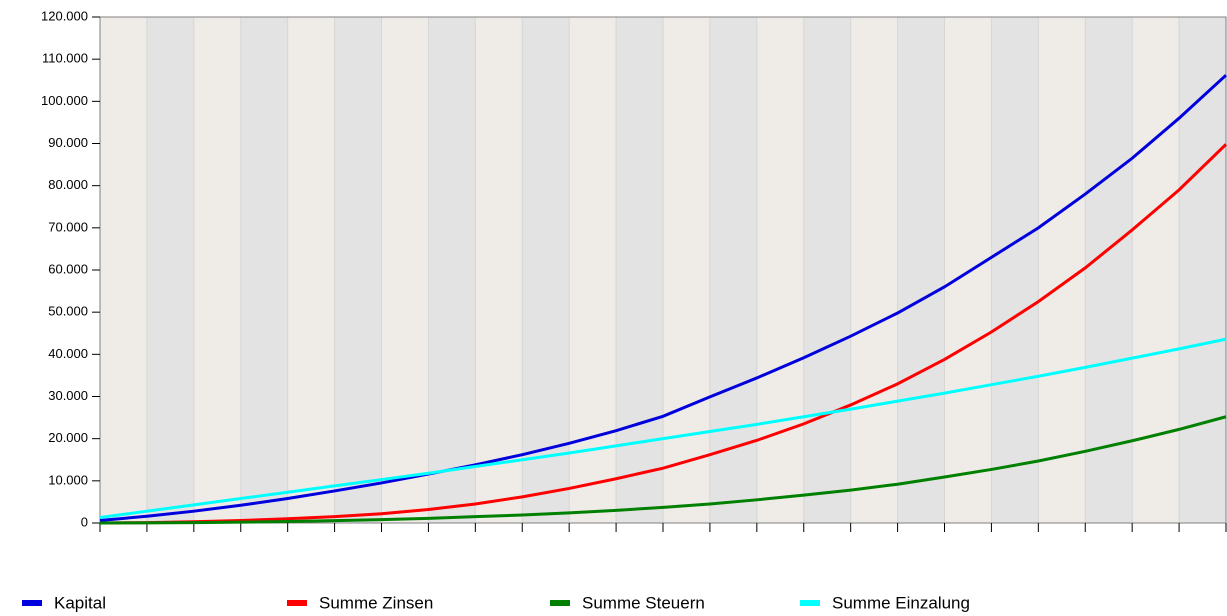  I want to click on y-tick-label: 120.000, so click(64, 15).